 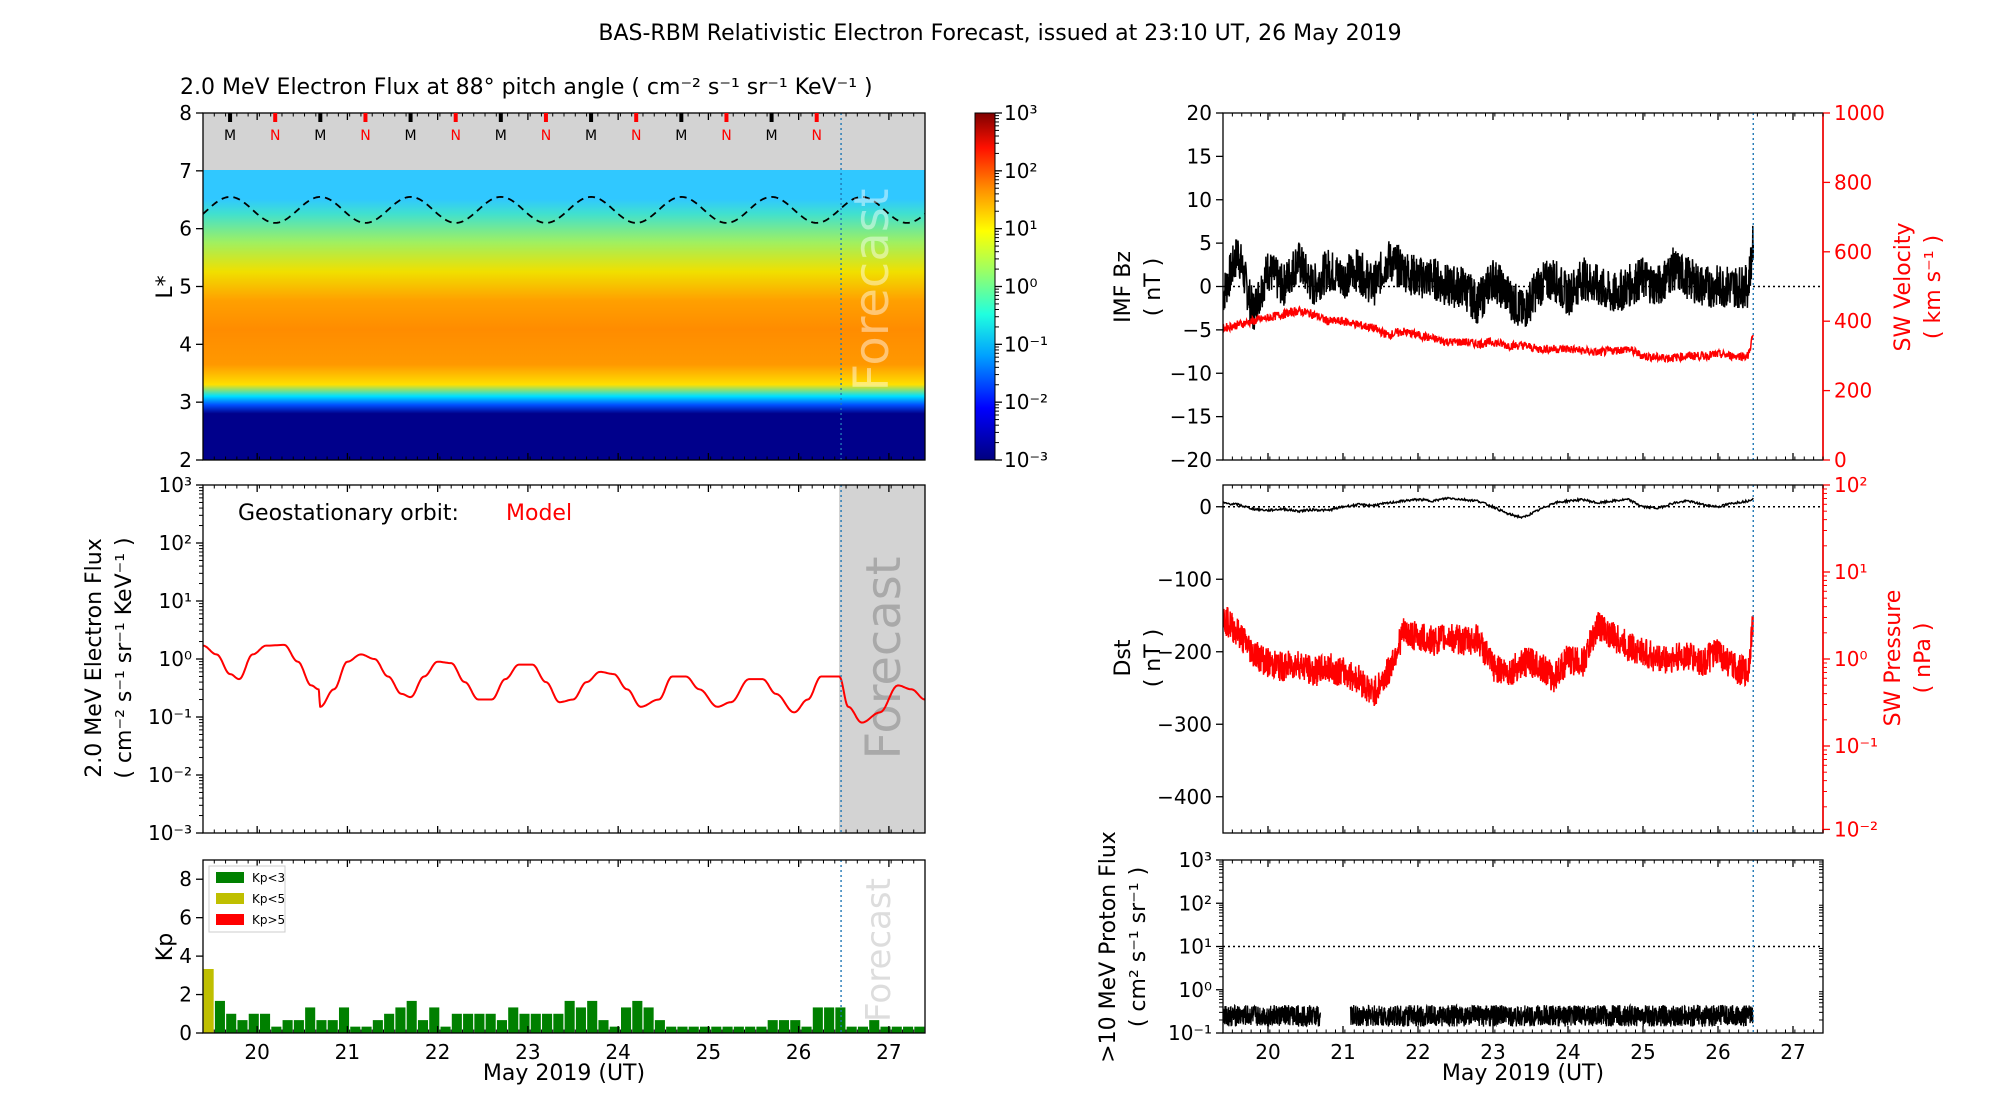 I want to click on geo-frame, so click(x=564, y=659).